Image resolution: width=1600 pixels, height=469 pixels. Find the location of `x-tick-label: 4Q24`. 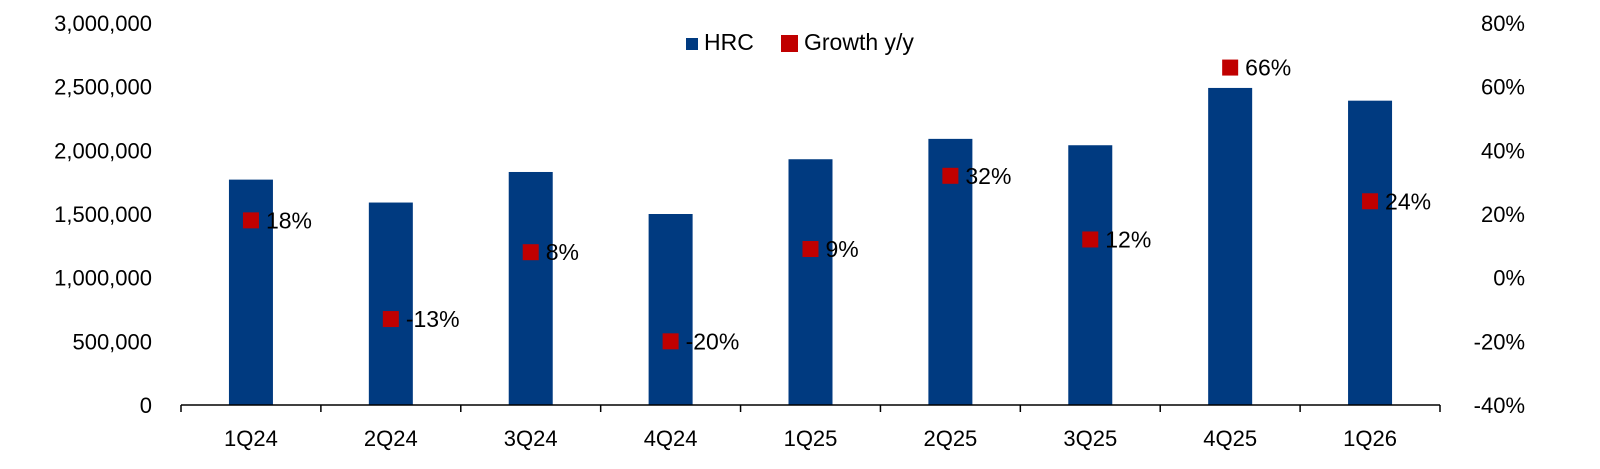

x-tick-label: 4Q24 is located at coordinates (671, 438).